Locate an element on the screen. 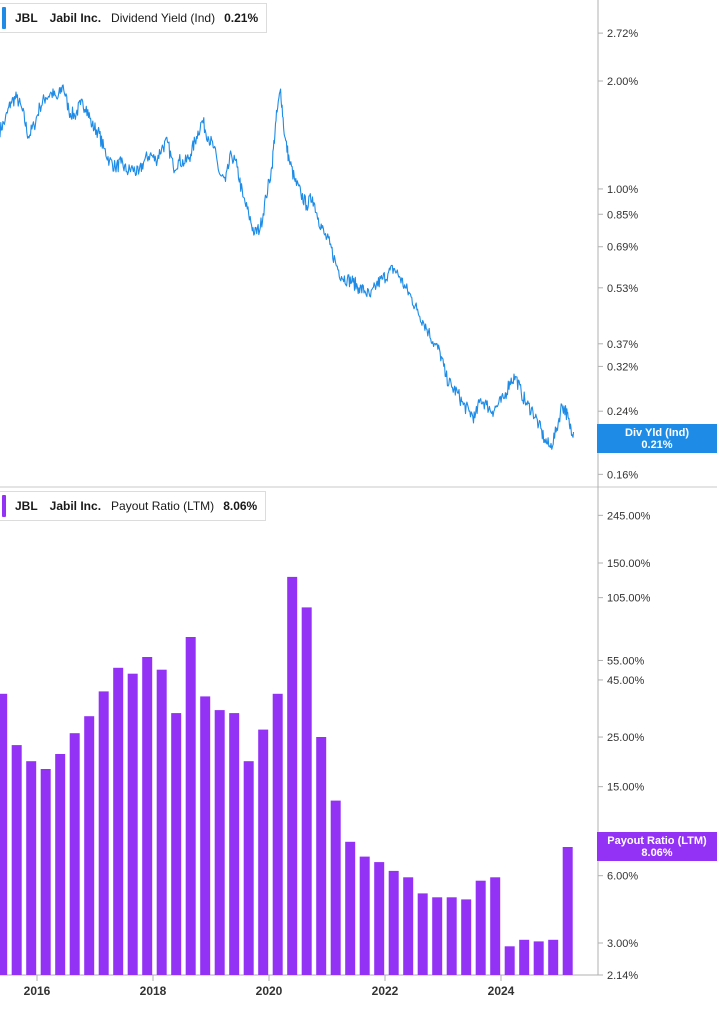 The width and height of the screenshot is (717, 1010). yield-value-badge: Div Yld (Ind) 0.21% is located at coordinates (657, 438).